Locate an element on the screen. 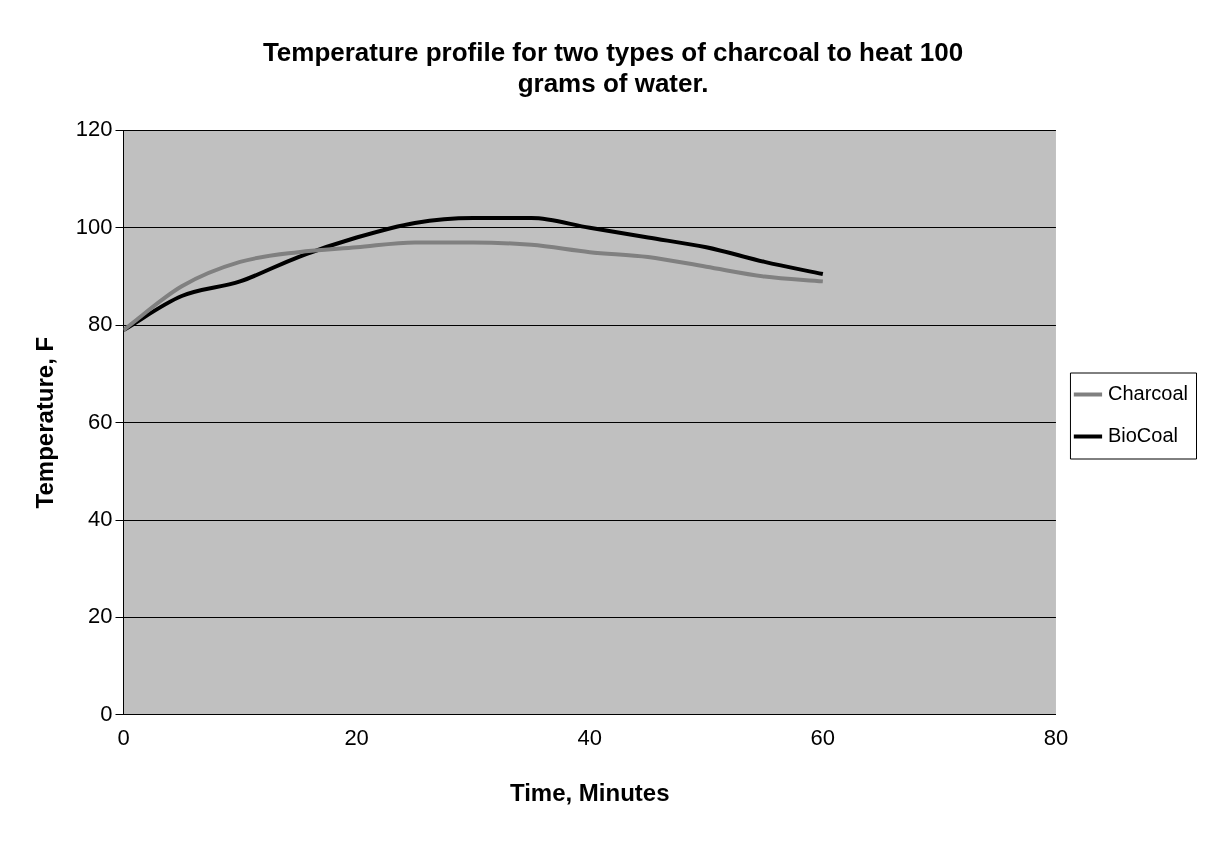 The height and width of the screenshot is (865, 1231). y-tick-label: 20 is located at coordinates (100, 616).